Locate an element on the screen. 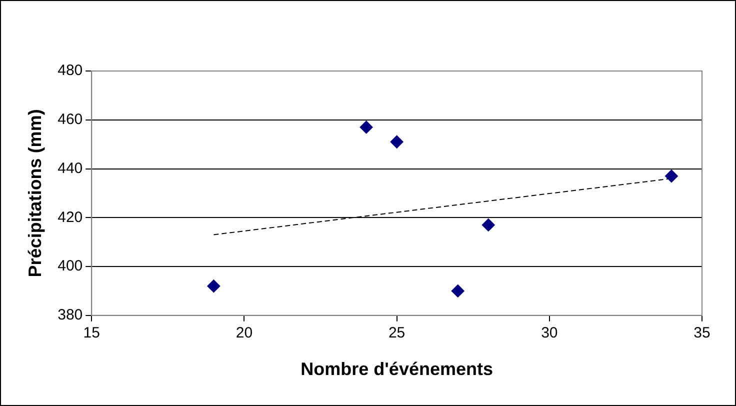 This screenshot has width=736, height=406. y-tick-label: 380 is located at coordinates (70, 315).